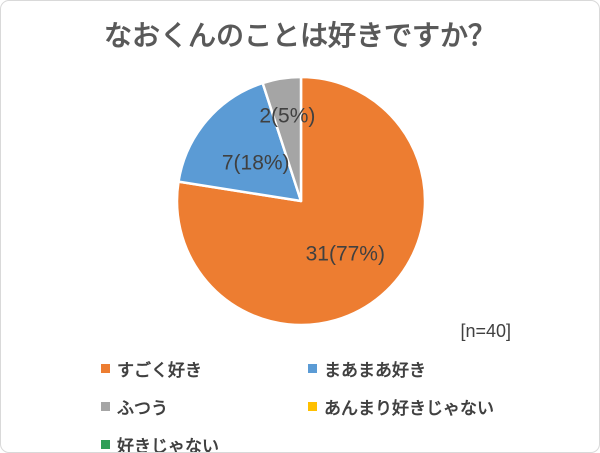 This screenshot has width=600, height=453. What do you see at coordinates (409, 408) in the screenshot?
I see `legend-label: あんまり好きじゃない` at bounding box center [409, 408].